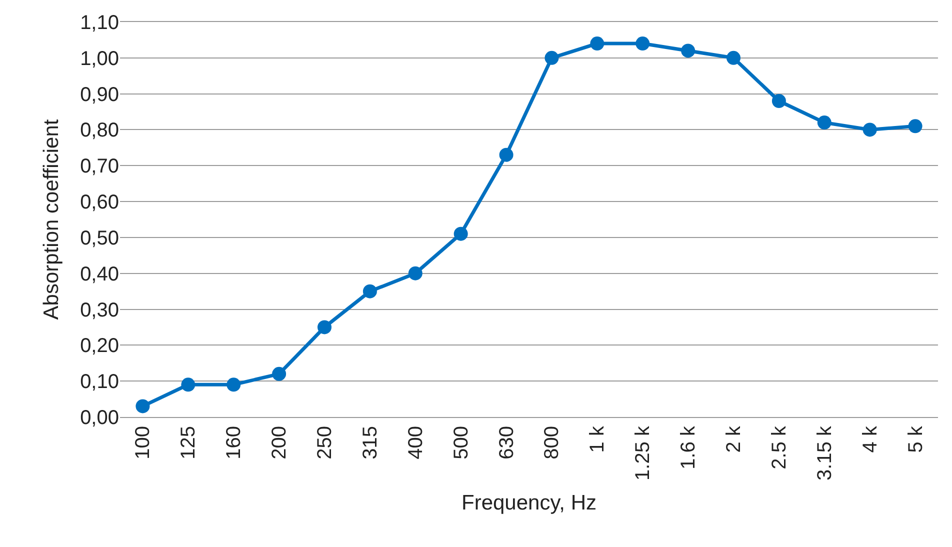 The height and width of the screenshot is (547, 952). I want to click on x-tick-label: 1.25 k, so click(643, 452).